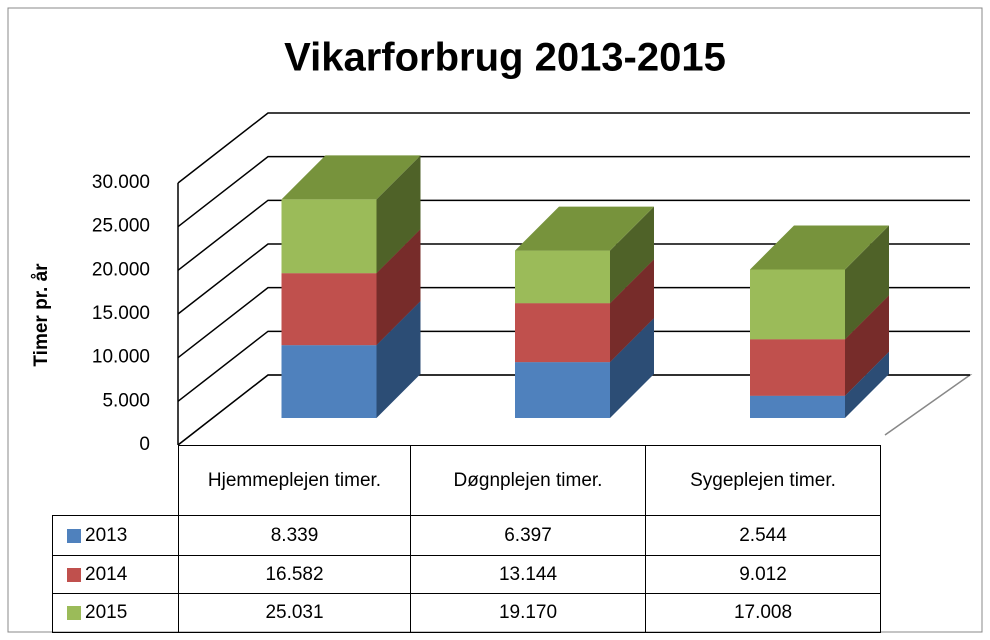 The height and width of the screenshot is (640, 990). Describe the element at coordinates (528, 480) in the screenshot. I see `table-header-cell: Døgnplejen timer.` at that location.